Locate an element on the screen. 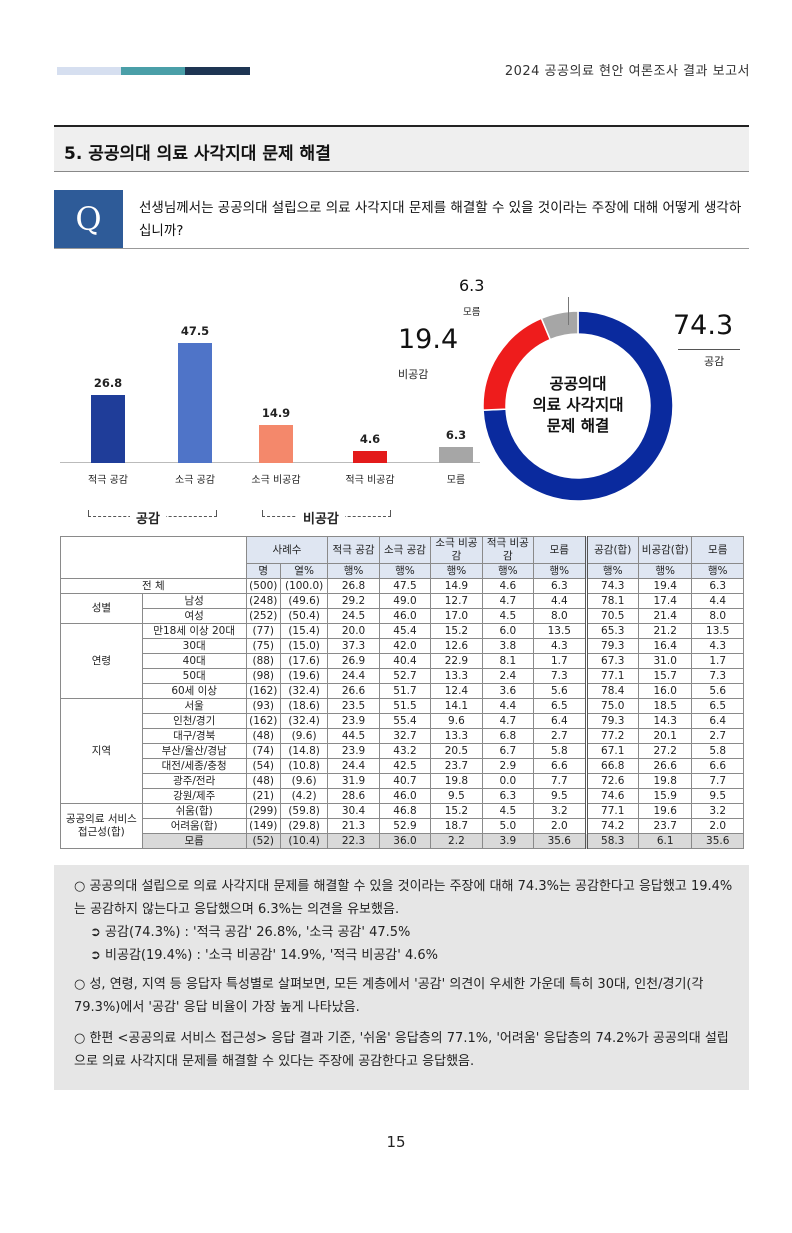 This screenshot has width=792, height=1233. cell-value: 32.7 is located at coordinates (405, 736).